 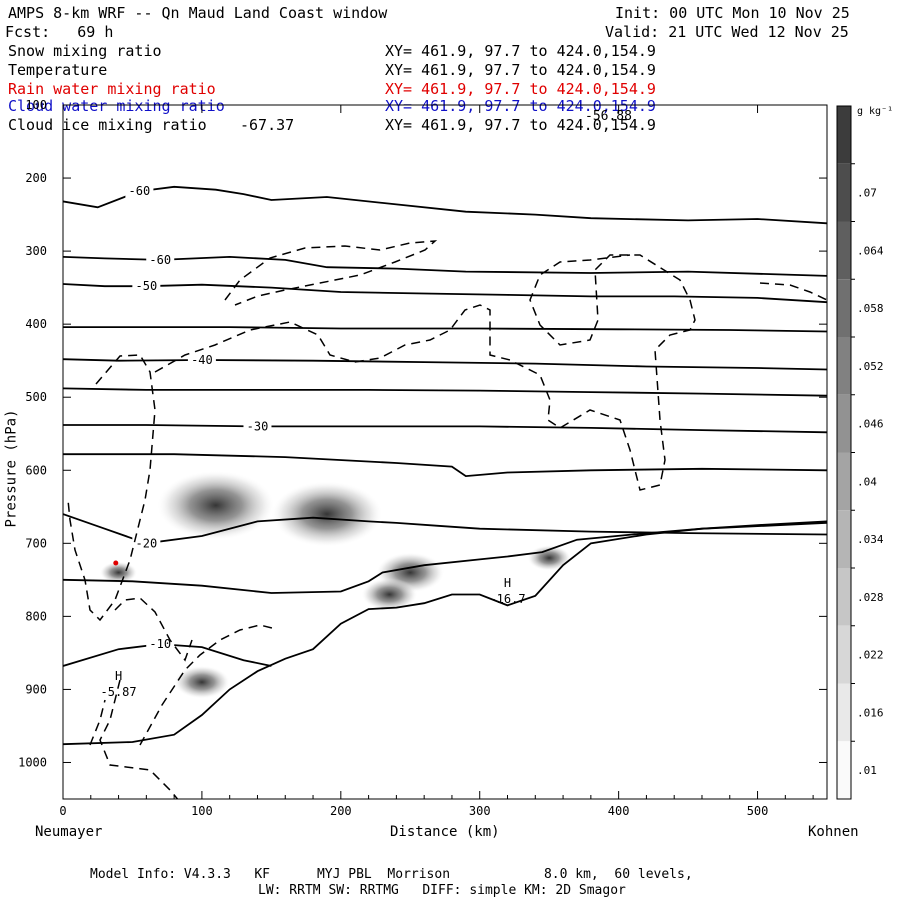 I want to click on colorbar-label-6: .034, so click(x=870, y=539).